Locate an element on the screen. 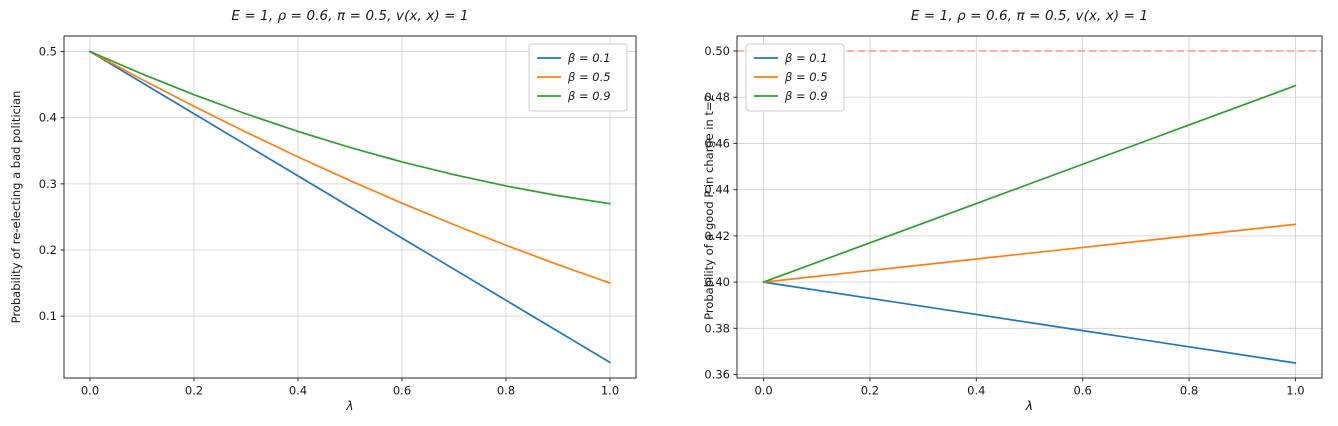 This screenshot has width=1338, height=426. y-tick-label: 0.5 is located at coordinates (48, 52).